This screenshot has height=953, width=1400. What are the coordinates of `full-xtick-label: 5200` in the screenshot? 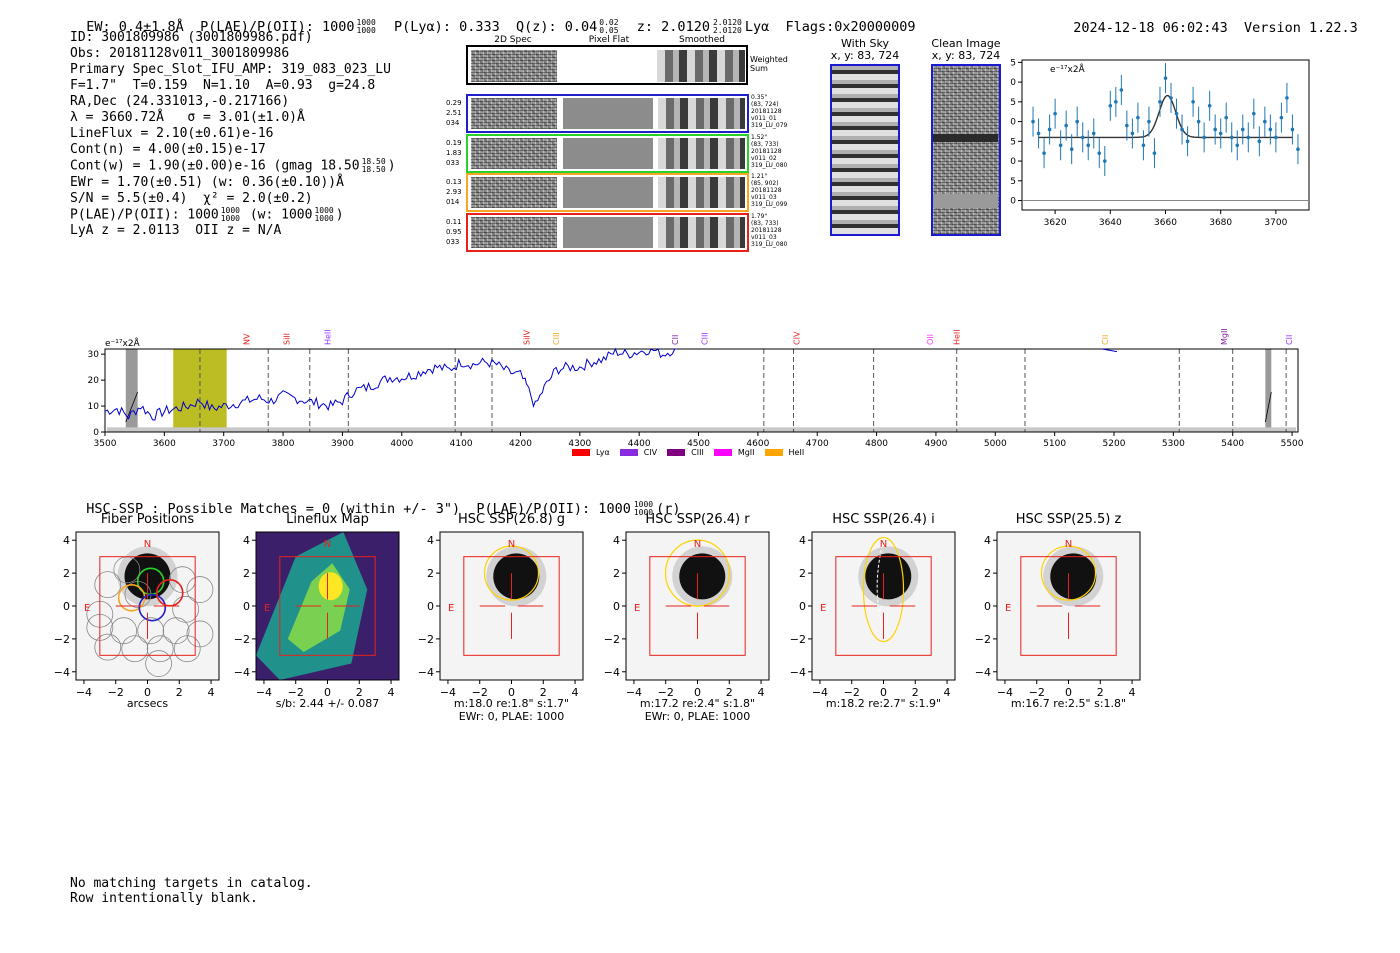 It's located at (1114, 444).